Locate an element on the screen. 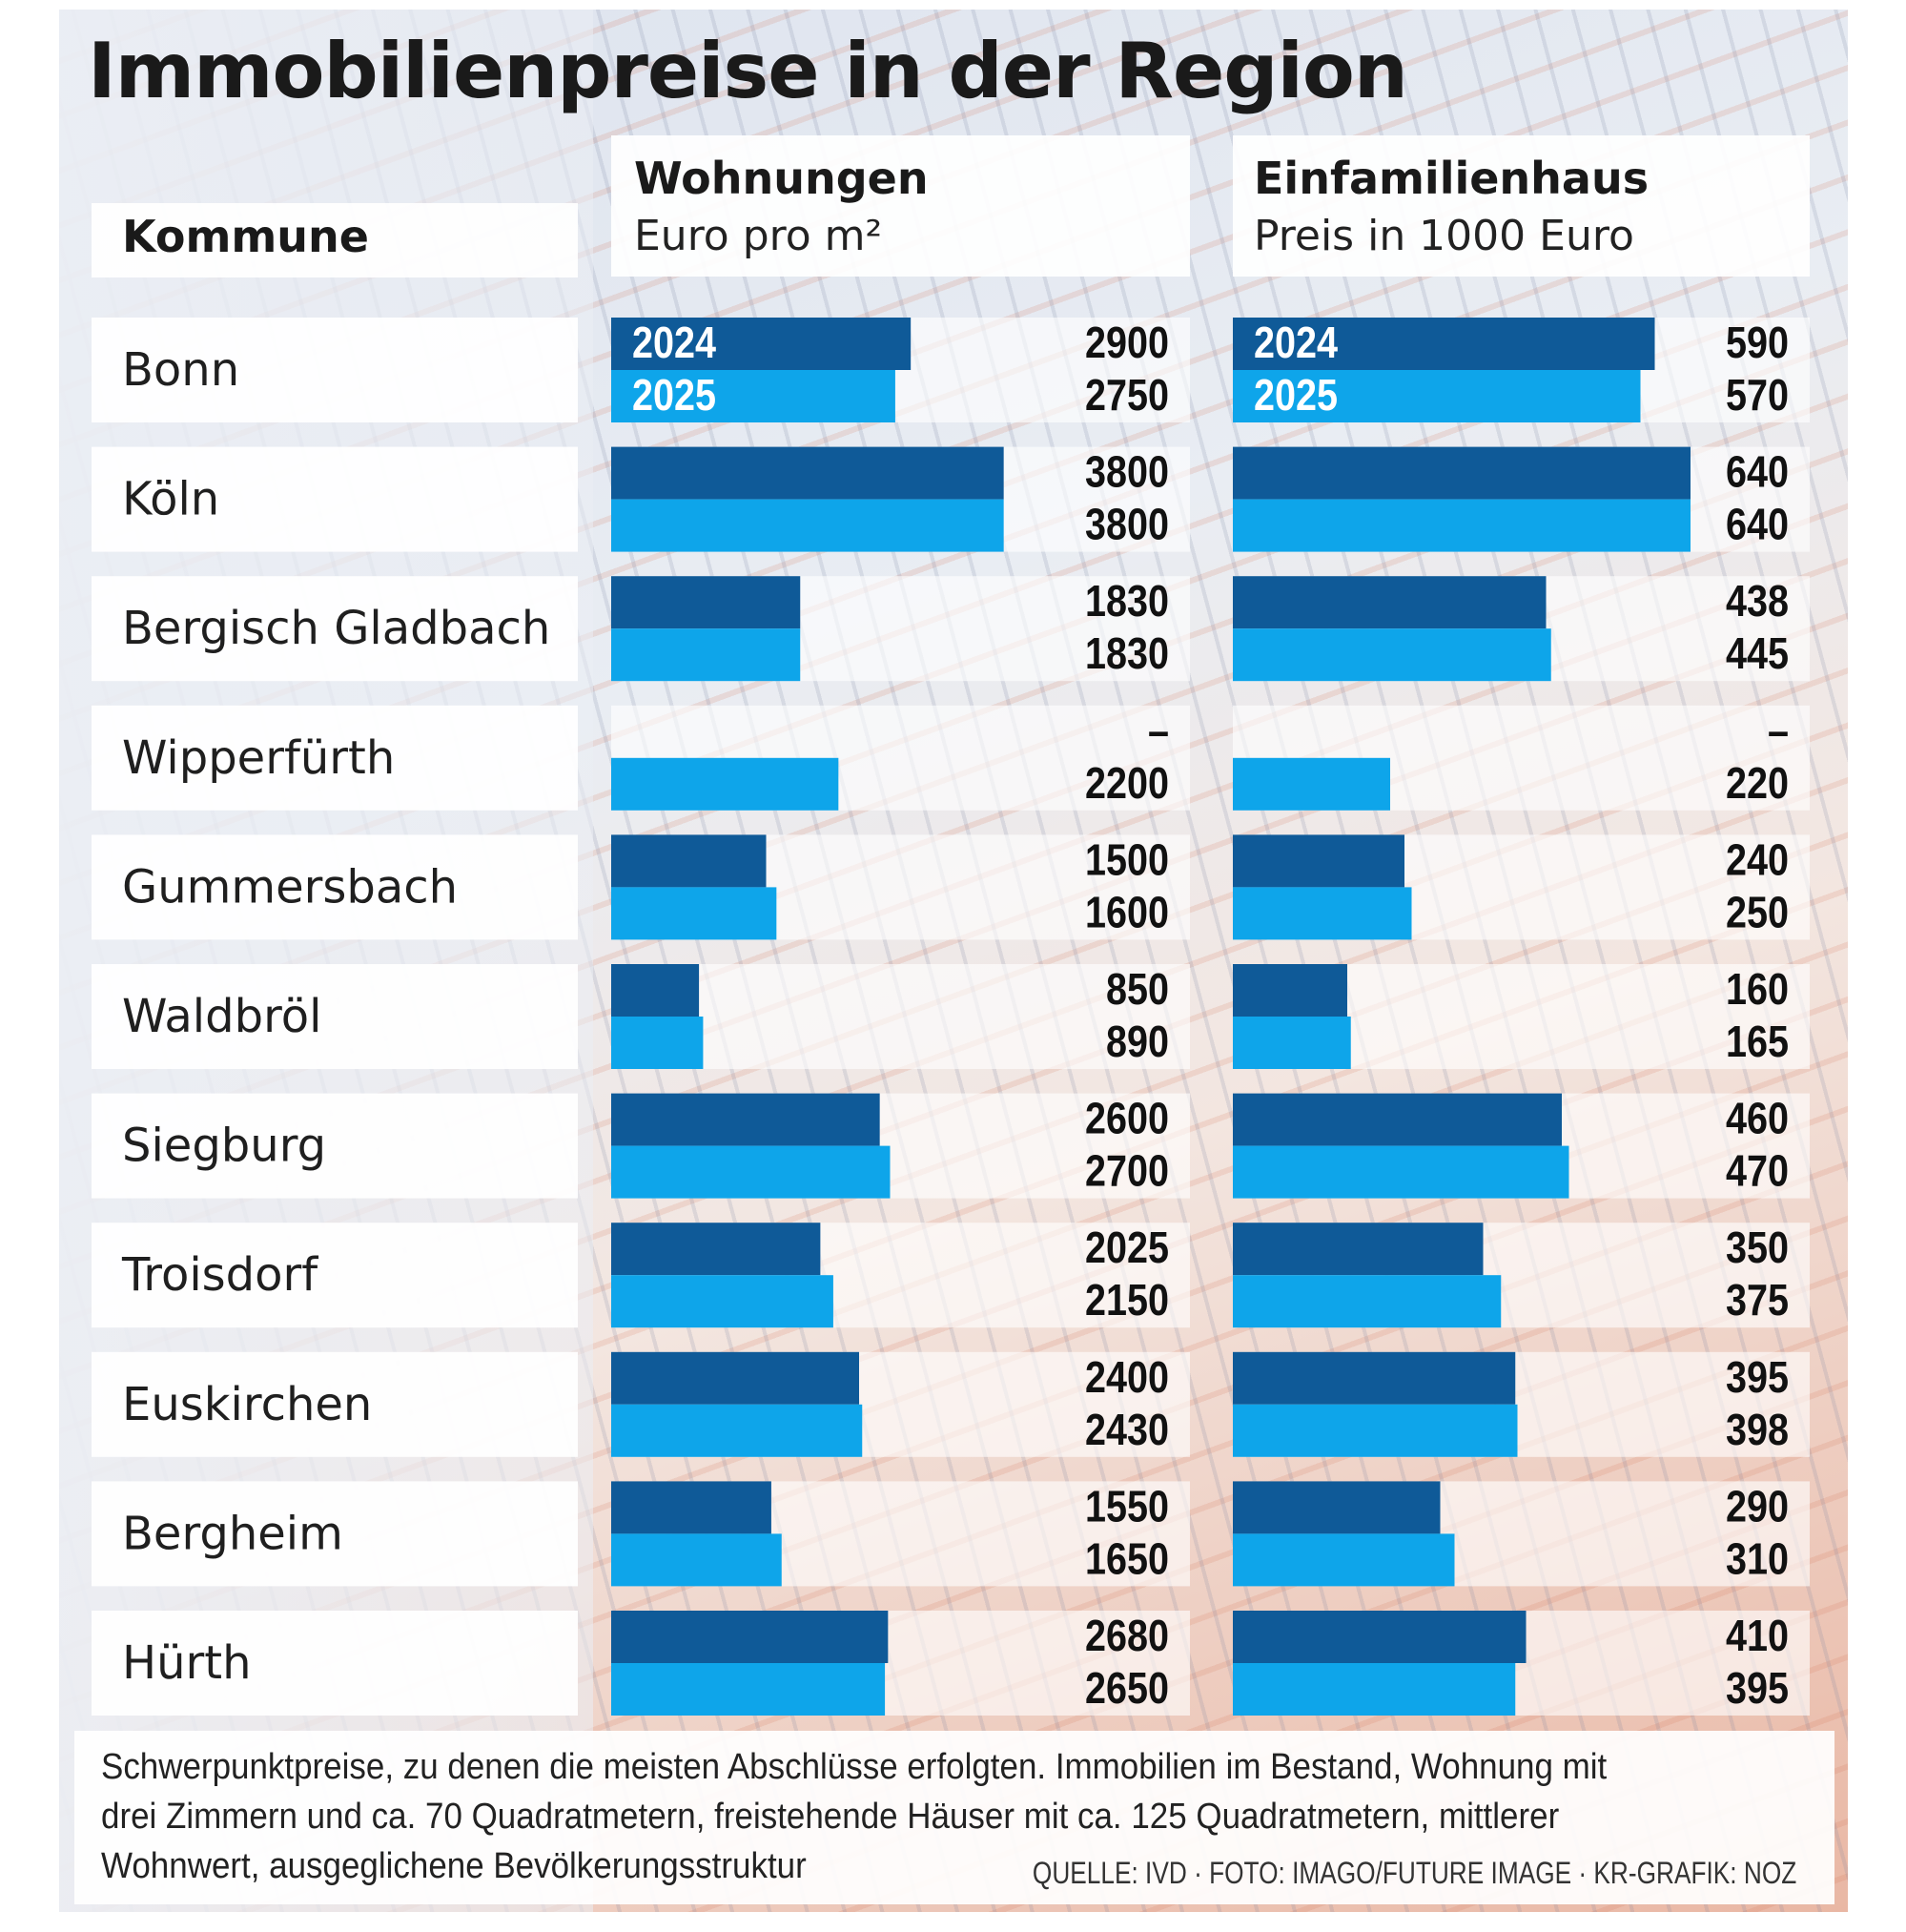 This screenshot has width=1906, height=1932. header-kommune: Kommune is located at coordinates (335, 240).